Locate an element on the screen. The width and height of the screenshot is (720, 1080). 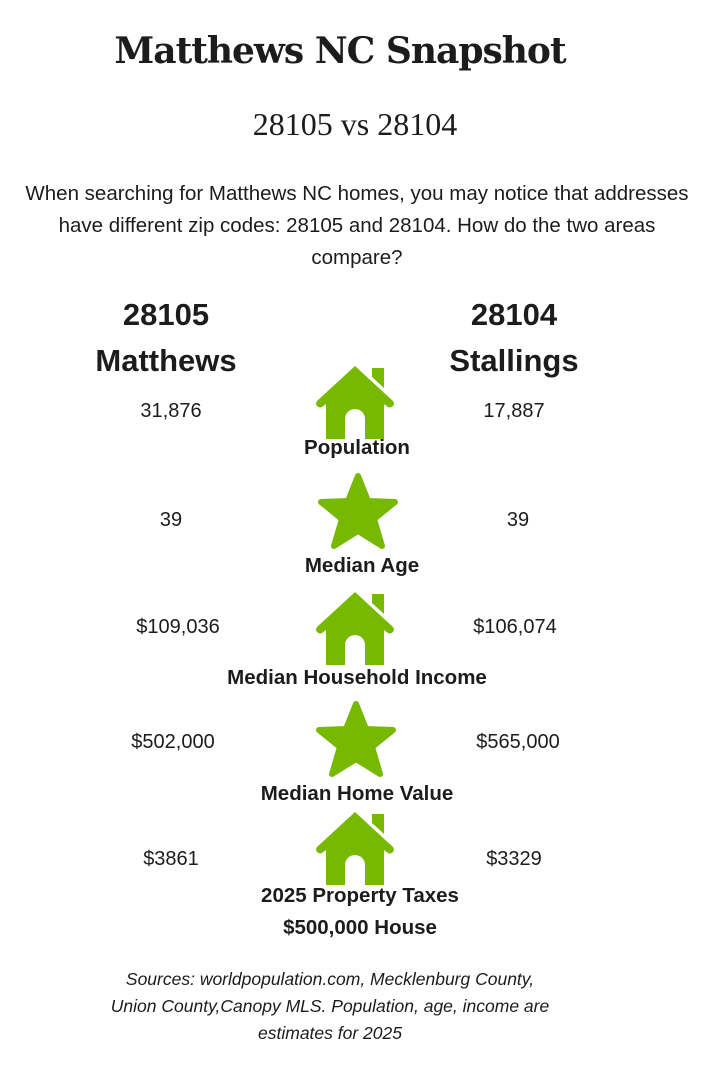
column-header-matthews: 28105 Matthews is located at coordinates (166, 338).